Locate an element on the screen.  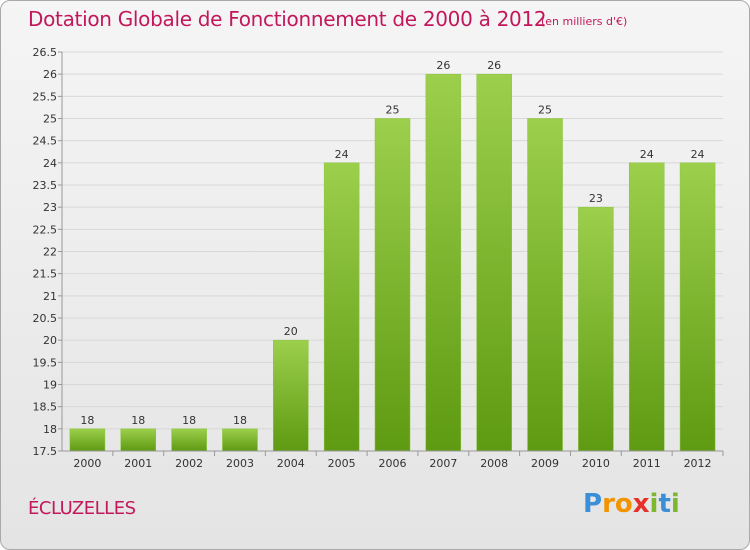
y-tick-label: 20.5 is located at coordinates (45, 318).